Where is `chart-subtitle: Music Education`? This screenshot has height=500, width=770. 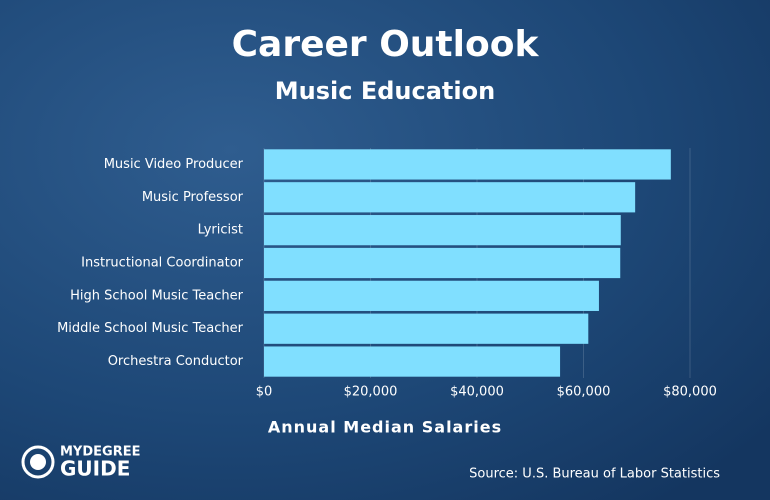
chart-subtitle: Music Education is located at coordinates (385, 91).